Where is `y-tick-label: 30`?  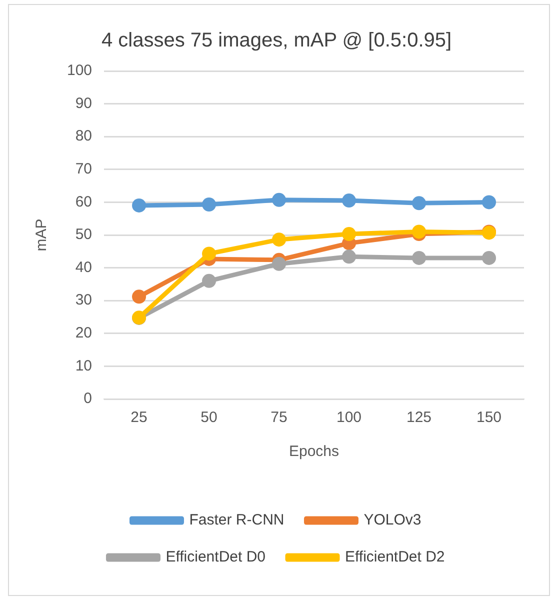 y-tick-label: 30 is located at coordinates (83, 300).